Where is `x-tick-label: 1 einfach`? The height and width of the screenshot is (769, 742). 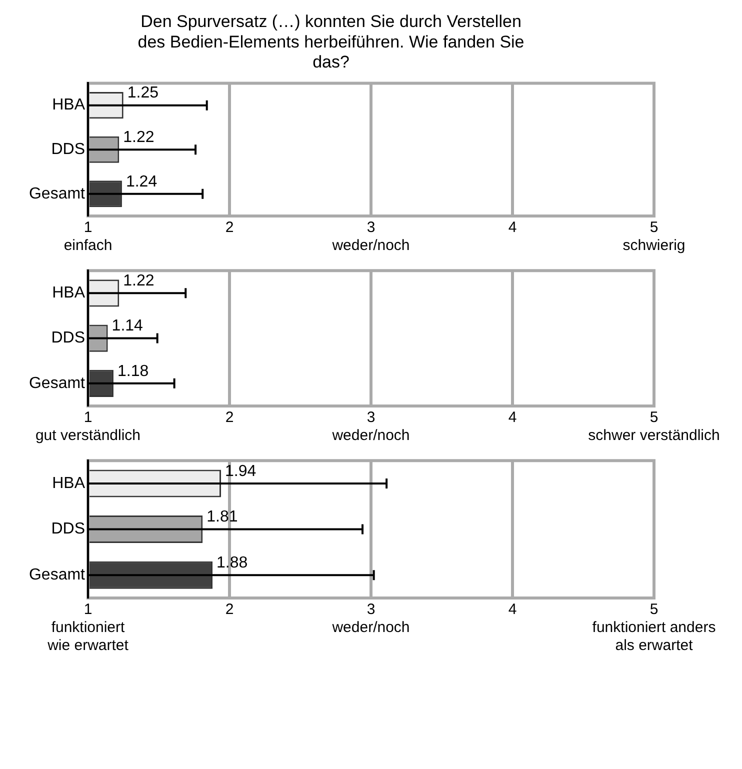 x-tick-label: 1 einfach is located at coordinates (88, 236).